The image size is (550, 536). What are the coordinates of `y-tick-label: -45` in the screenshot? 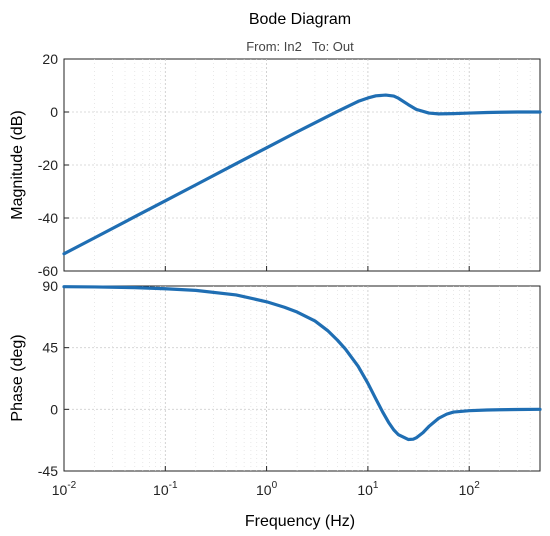 It's located at (48, 471).